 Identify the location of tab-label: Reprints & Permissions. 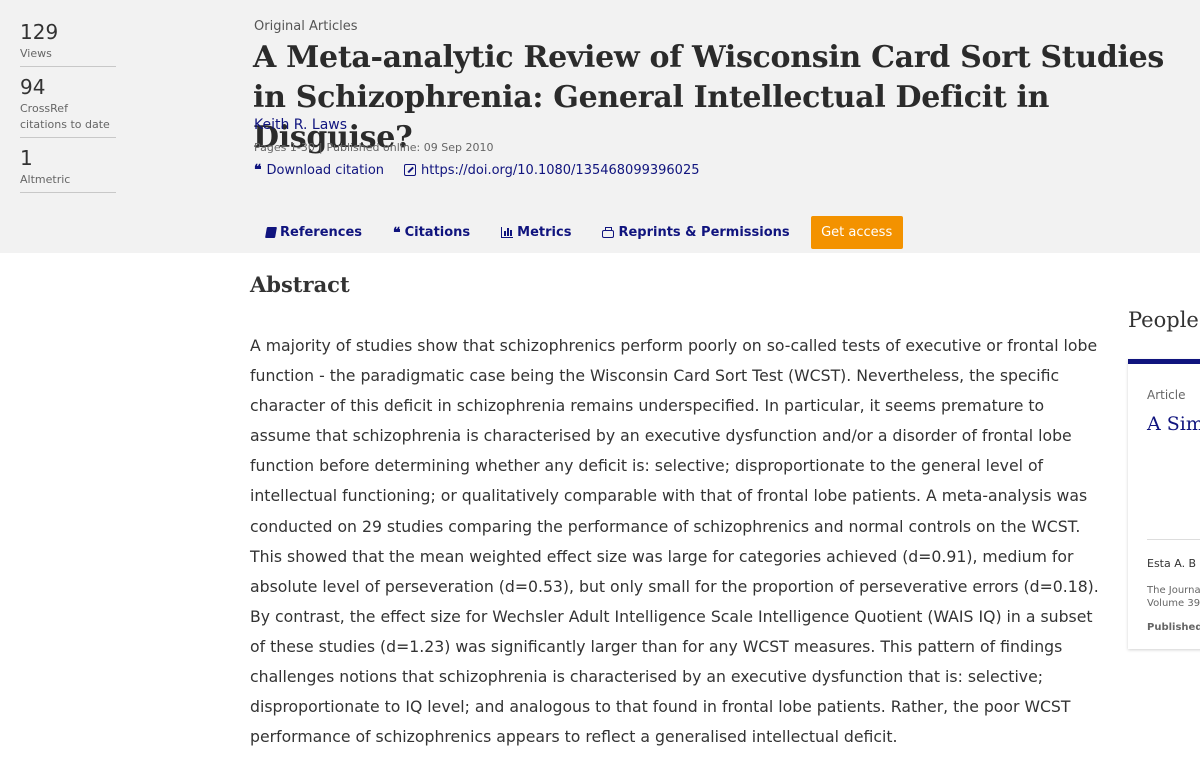
(704, 232).